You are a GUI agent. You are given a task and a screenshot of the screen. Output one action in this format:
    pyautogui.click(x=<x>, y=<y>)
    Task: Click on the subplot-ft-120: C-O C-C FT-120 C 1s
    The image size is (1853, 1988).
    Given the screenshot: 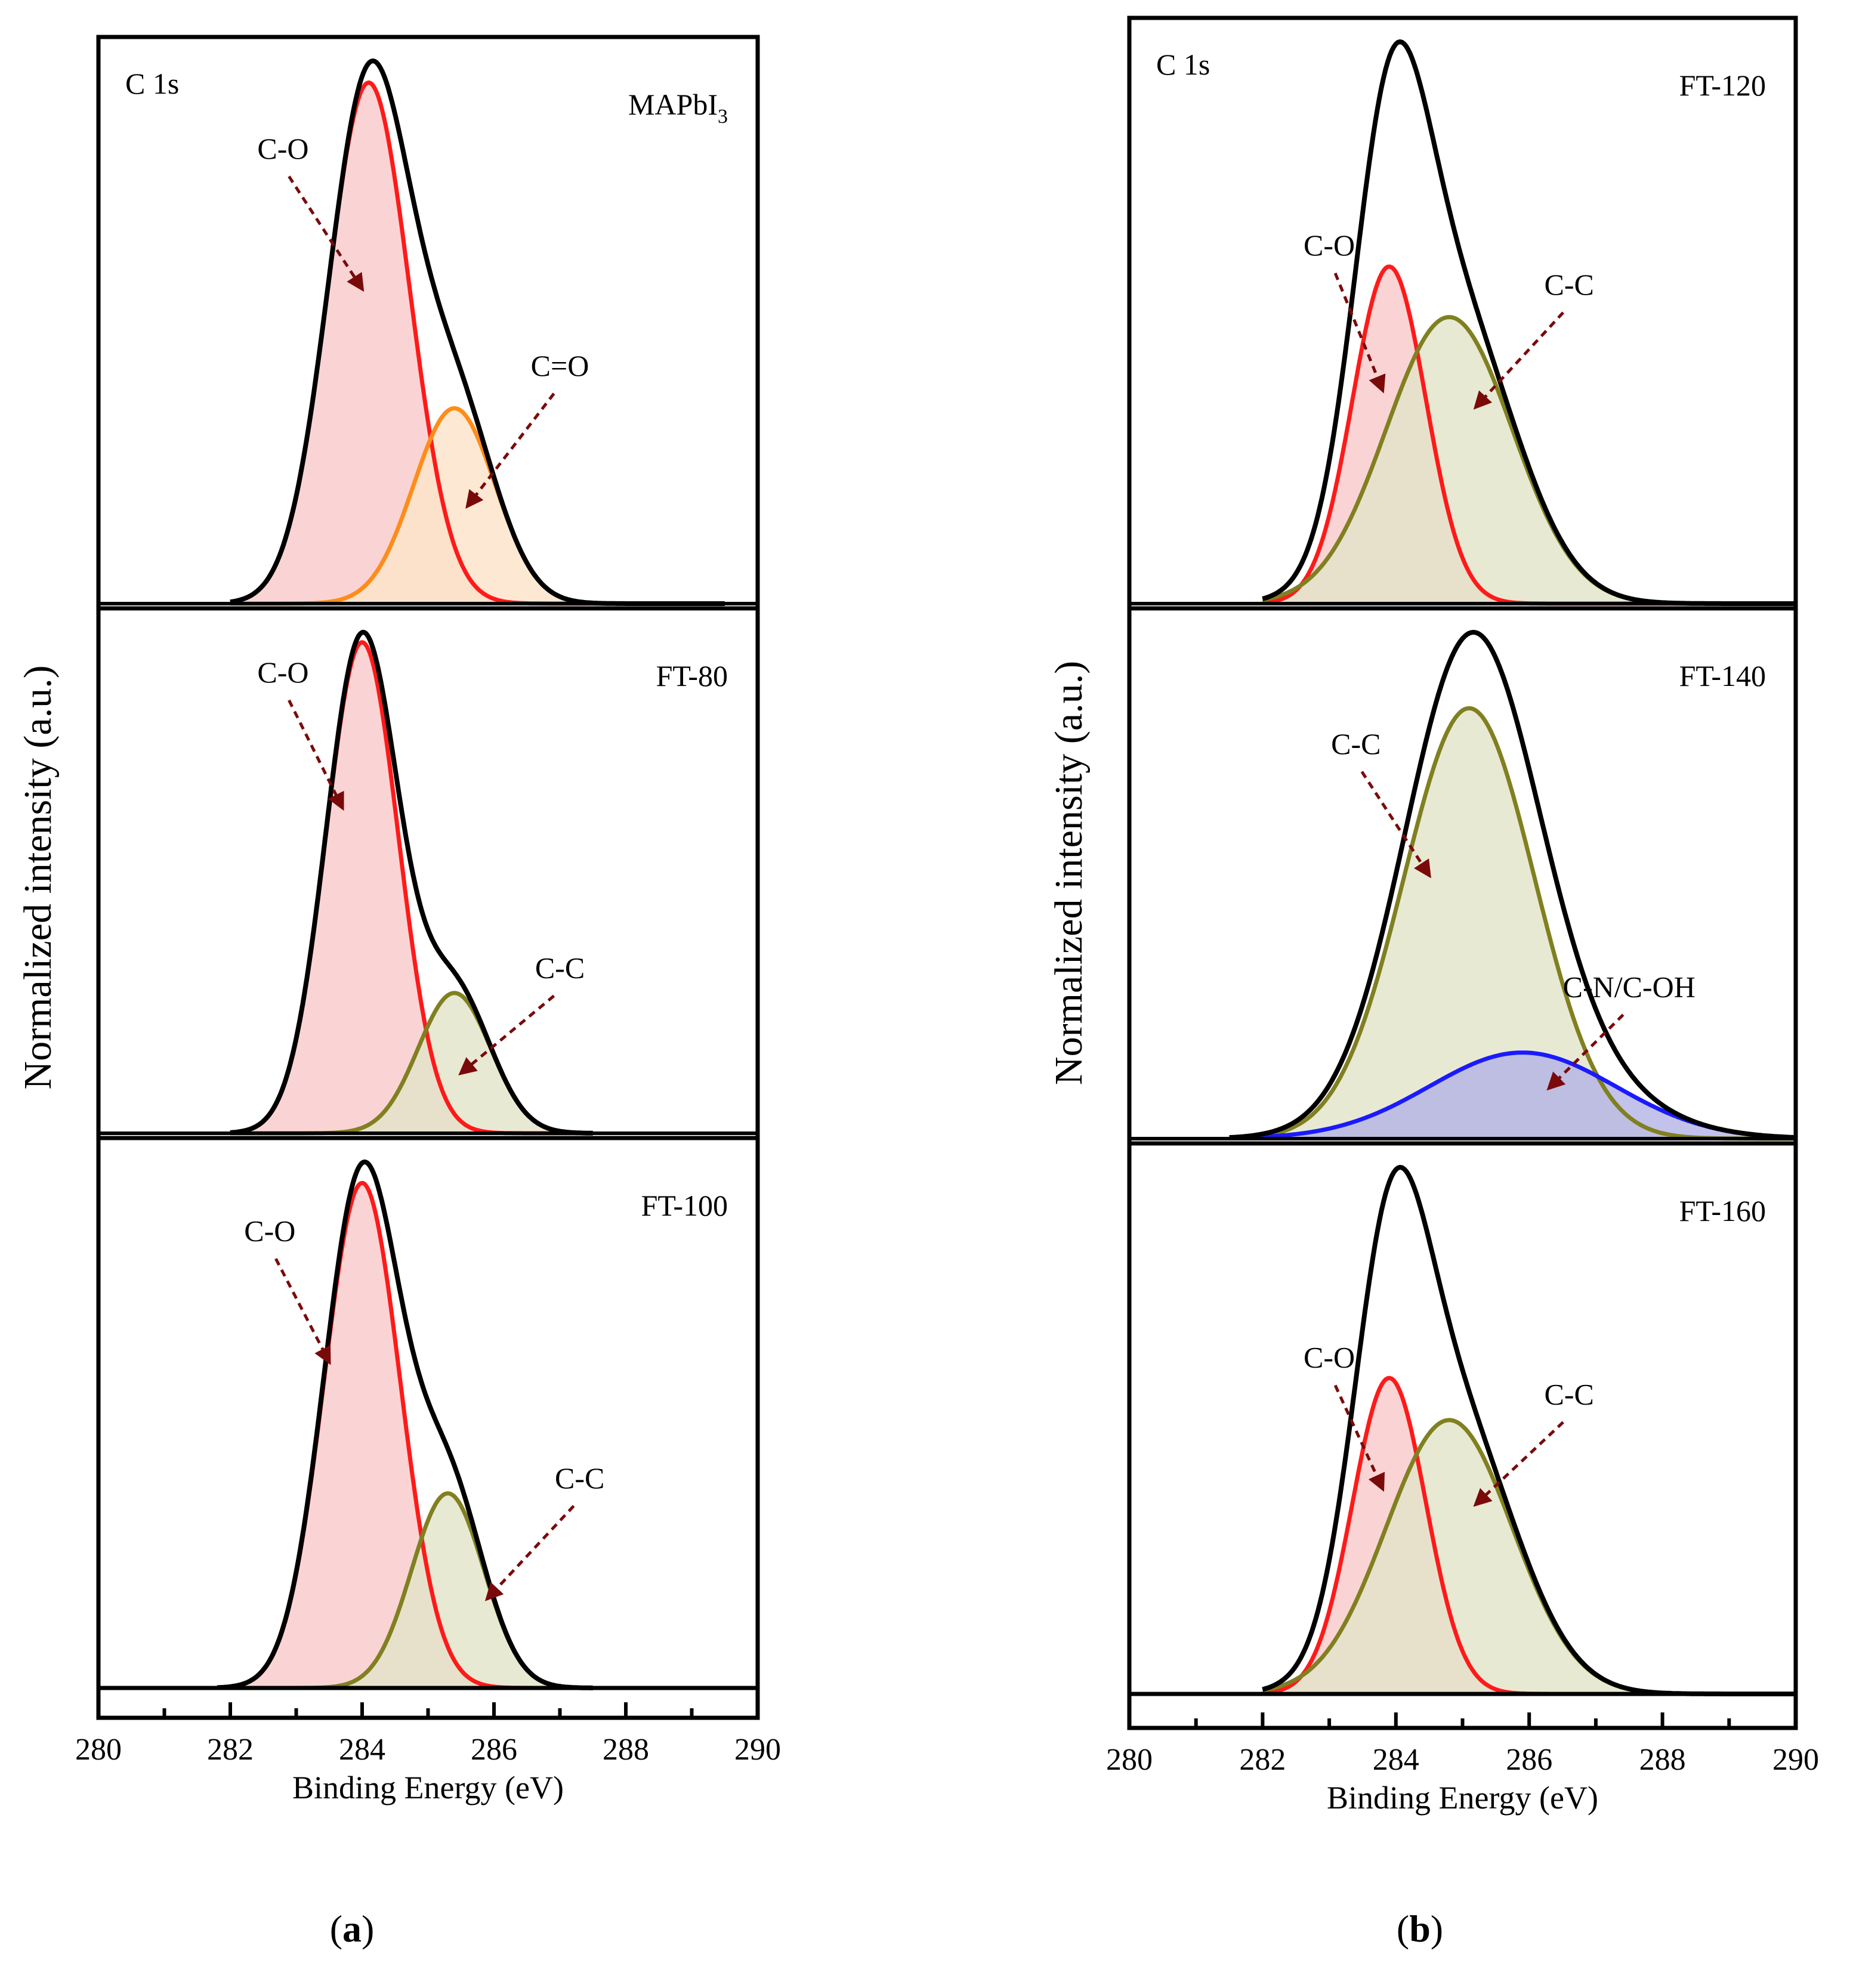 What is the action you would take?
    pyautogui.click(x=1462, y=313)
    